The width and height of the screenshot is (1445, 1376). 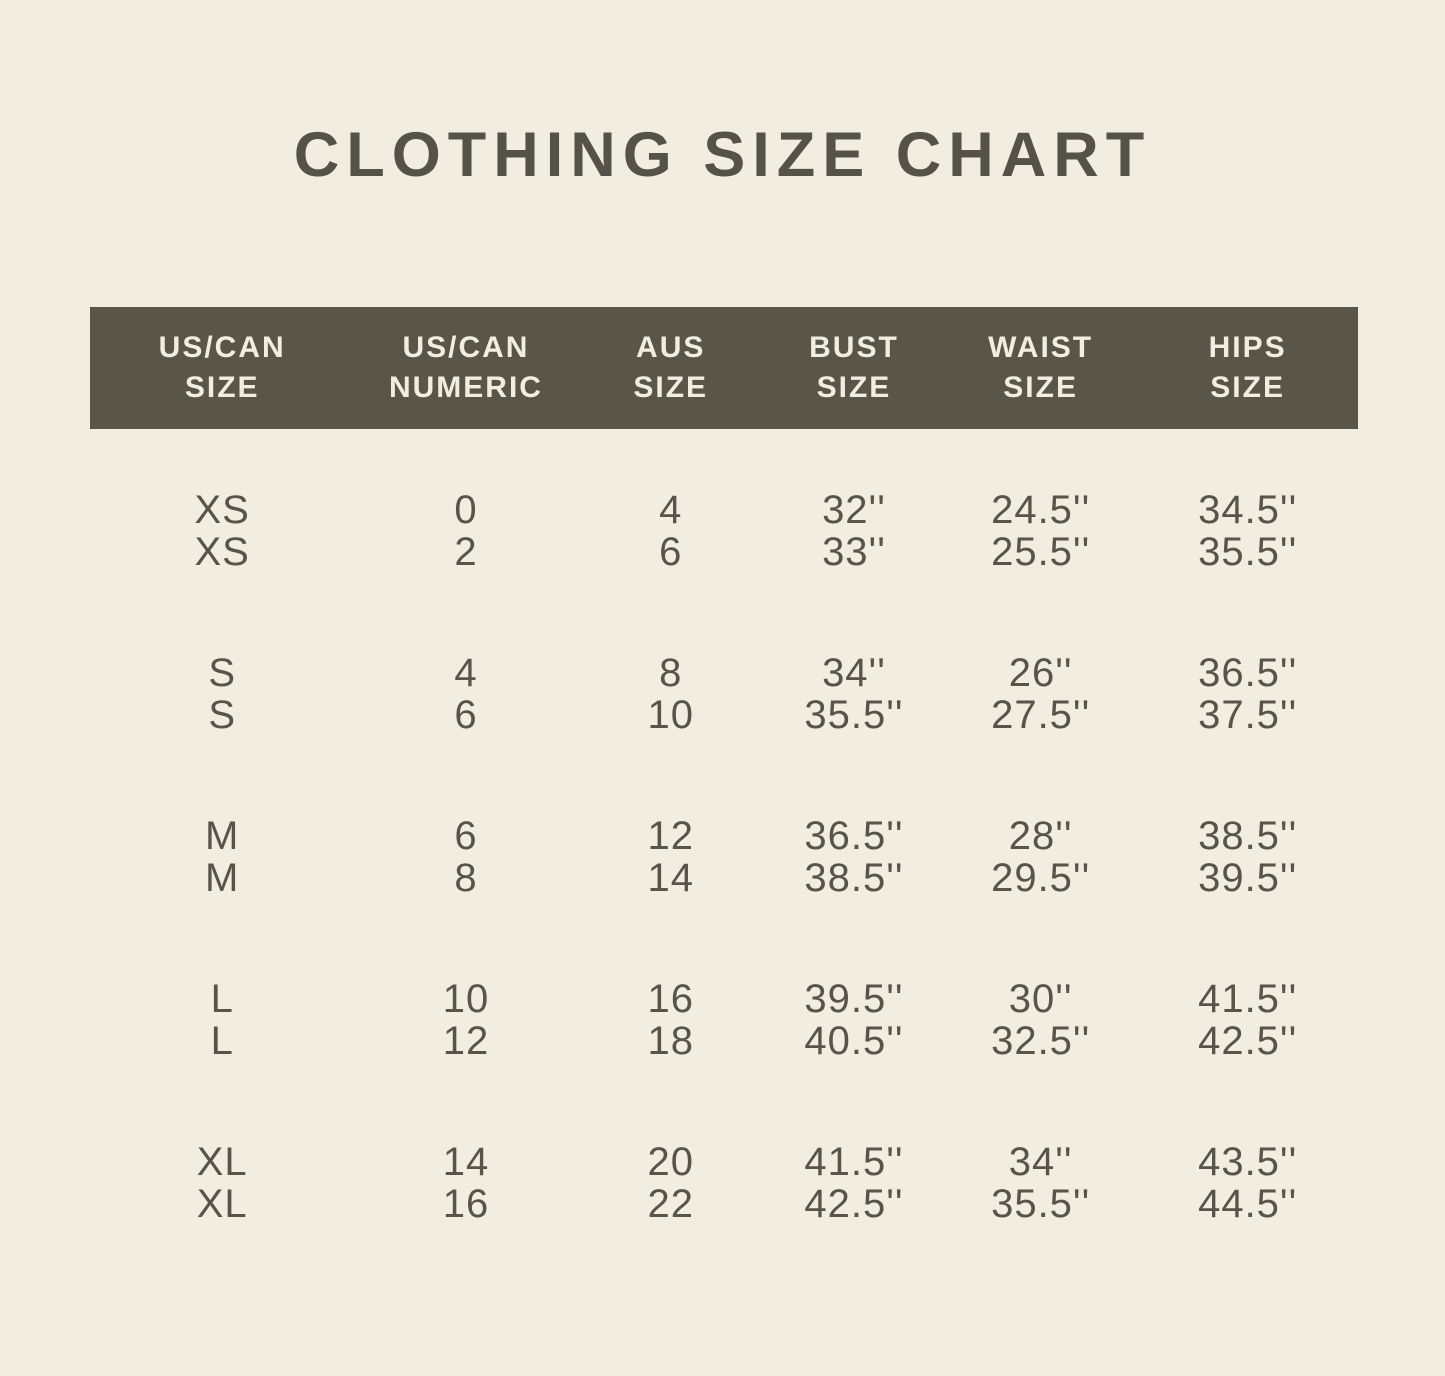 What do you see at coordinates (466, 1041) in the screenshot?
I see `cell-us-can-numeric: 12` at bounding box center [466, 1041].